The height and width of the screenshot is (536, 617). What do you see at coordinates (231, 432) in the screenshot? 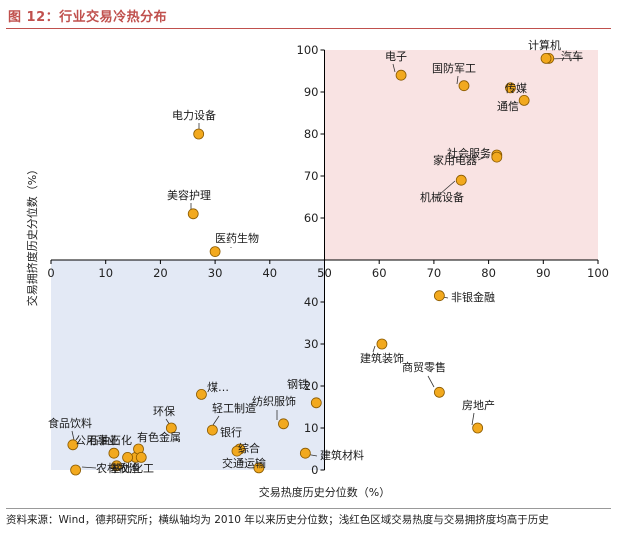
I see `point-label: 银行` at bounding box center [231, 432].